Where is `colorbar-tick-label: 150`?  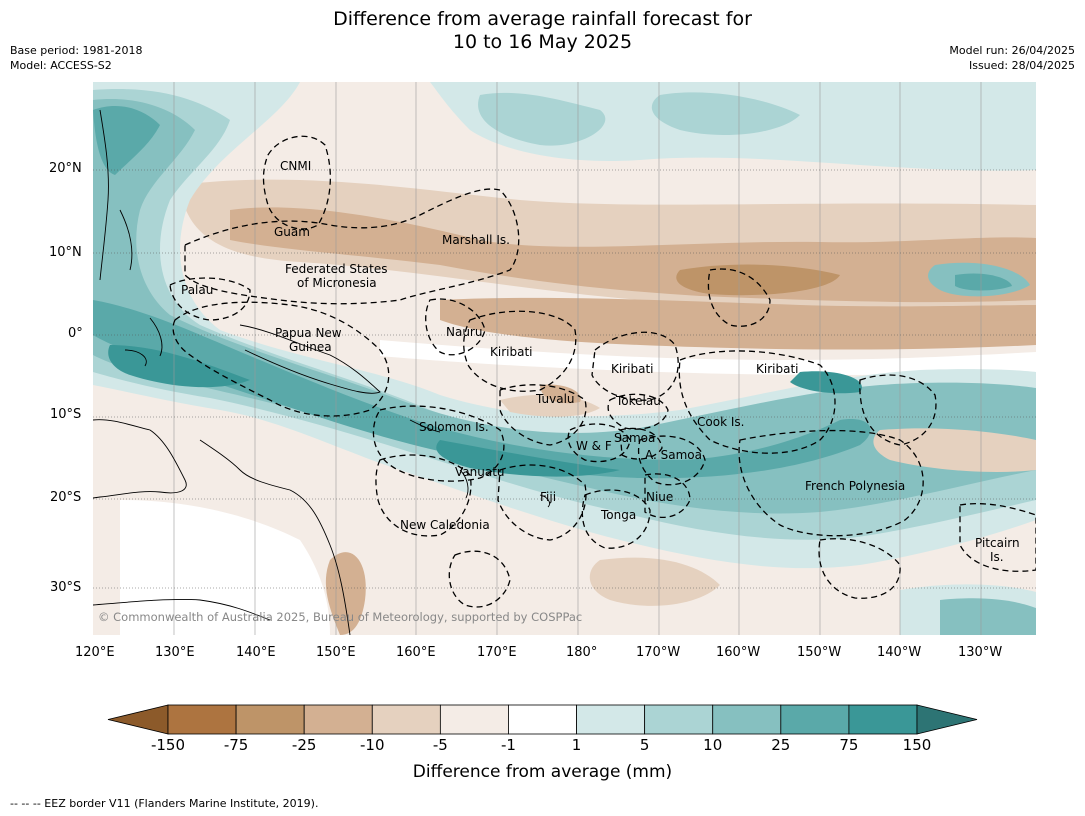
colorbar-tick-label: 150 is located at coordinates (917, 745).